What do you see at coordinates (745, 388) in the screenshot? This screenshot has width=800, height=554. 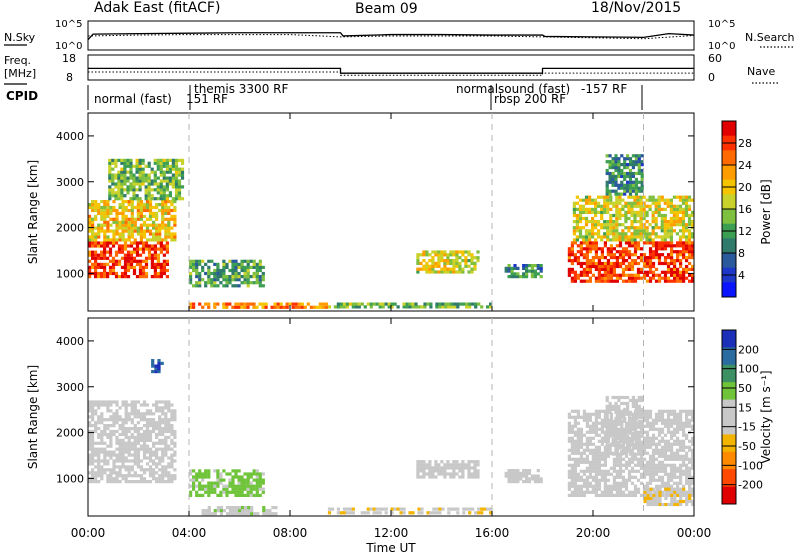 I see `colorbar-tick-label: 50` at bounding box center [745, 388].